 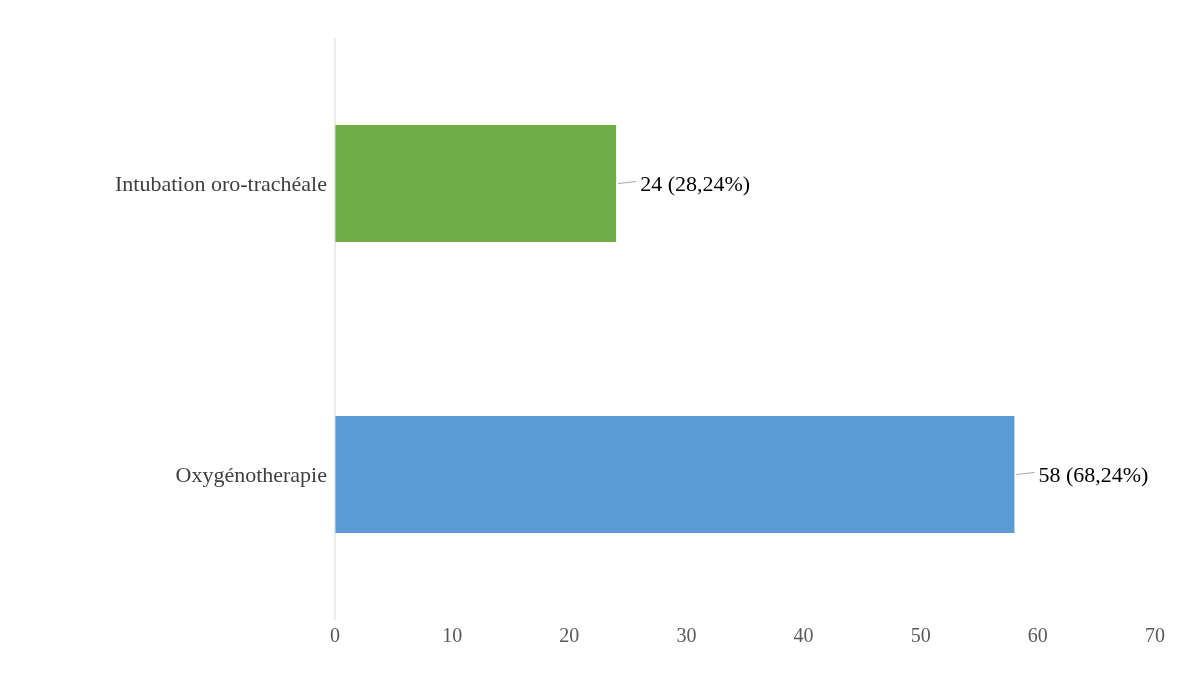 I want to click on data-label: 58 (68,24%), so click(x=1093, y=474).